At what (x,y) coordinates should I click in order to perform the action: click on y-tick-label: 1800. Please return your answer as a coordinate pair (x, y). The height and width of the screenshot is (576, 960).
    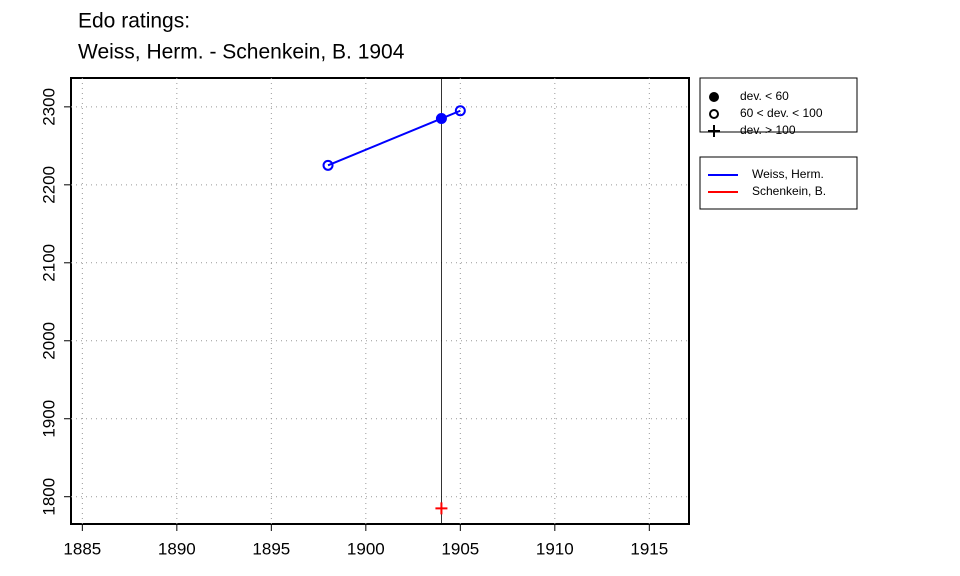
    Looking at the image, I should click on (48, 497).